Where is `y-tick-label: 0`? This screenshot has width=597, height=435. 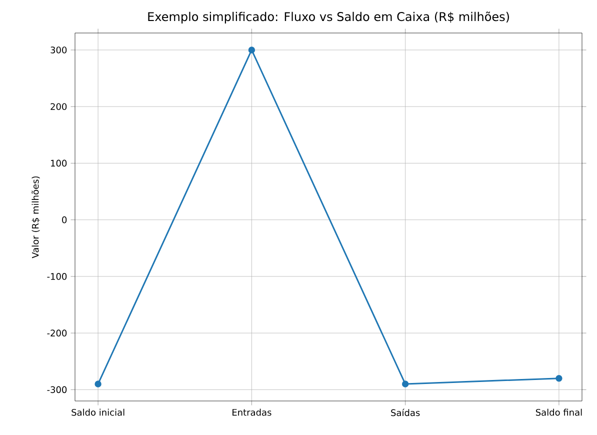
y-tick-label: 0 is located at coordinates (64, 220).